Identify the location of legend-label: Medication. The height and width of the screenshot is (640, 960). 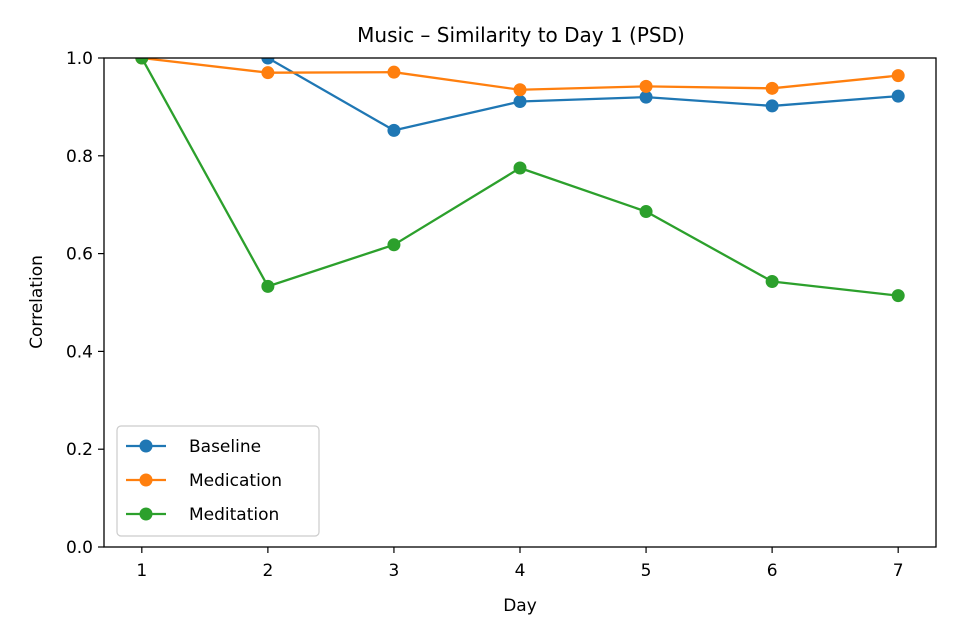
(235, 481).